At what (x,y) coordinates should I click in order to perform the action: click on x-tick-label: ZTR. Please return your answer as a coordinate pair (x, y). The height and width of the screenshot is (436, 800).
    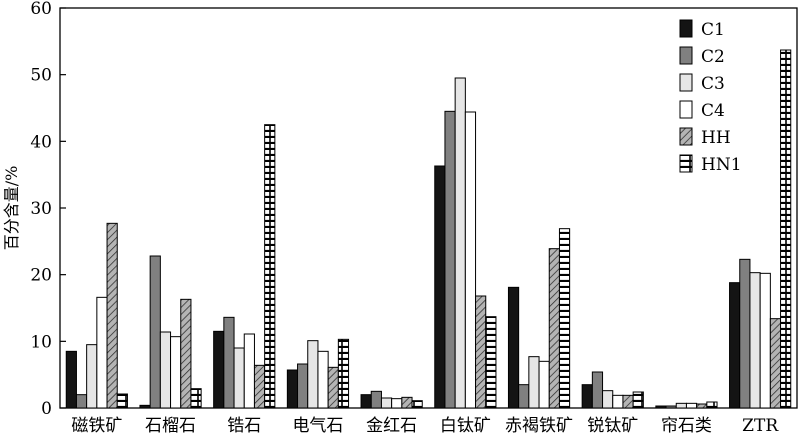
    Looking at the image, I should click on (760, 426).